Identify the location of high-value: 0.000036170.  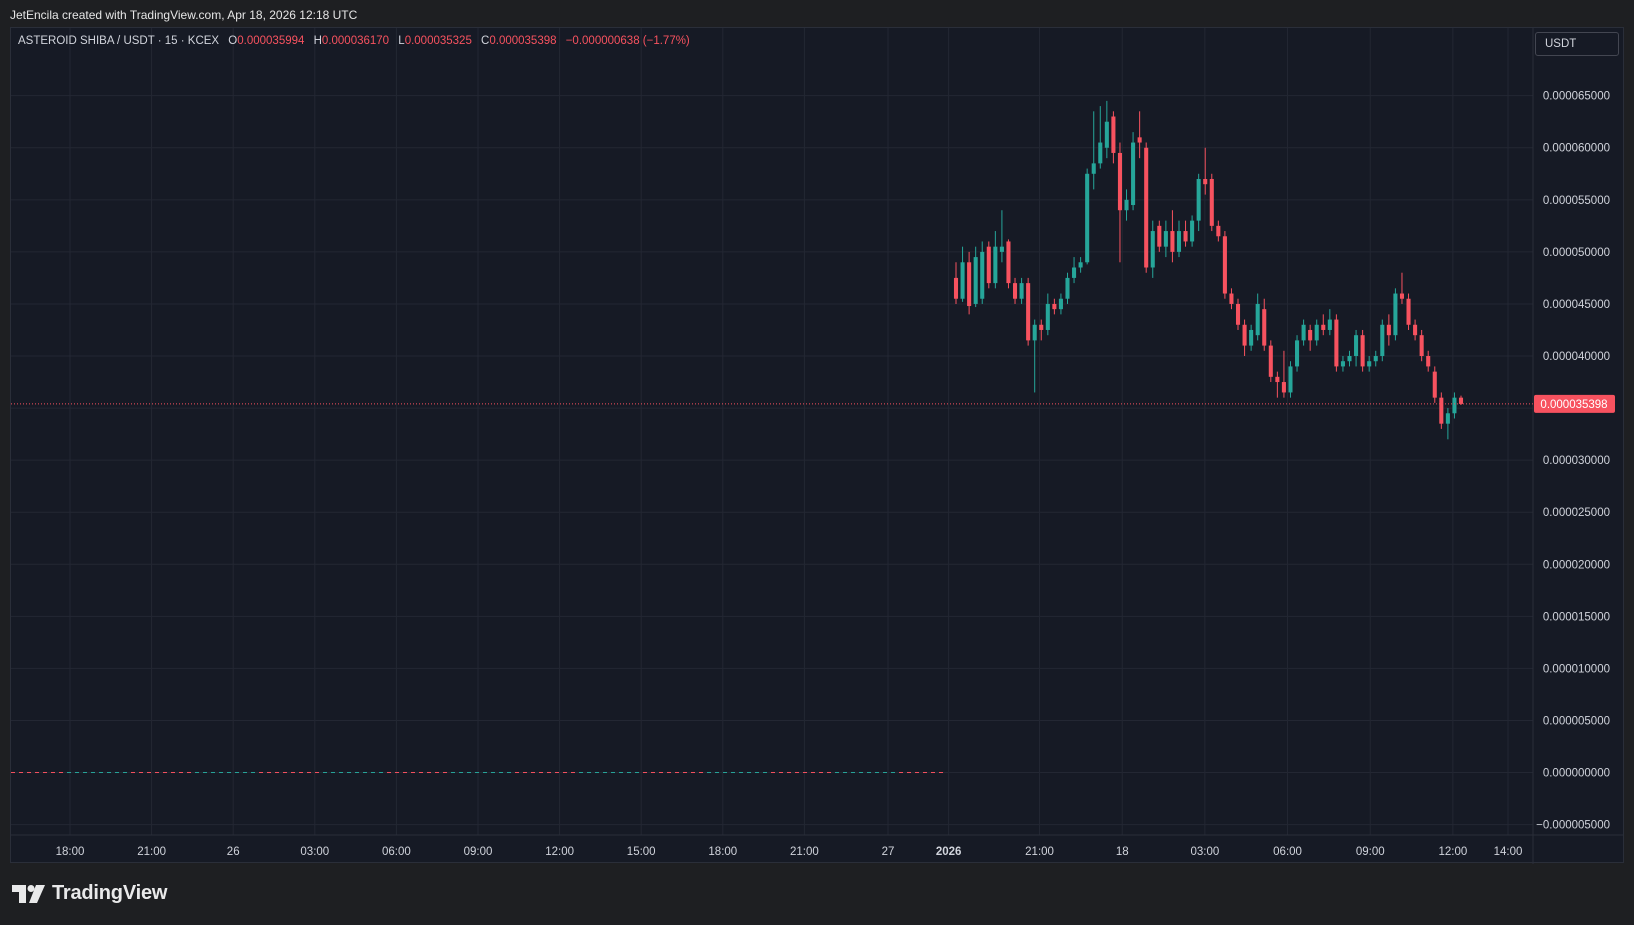
(355, 41).